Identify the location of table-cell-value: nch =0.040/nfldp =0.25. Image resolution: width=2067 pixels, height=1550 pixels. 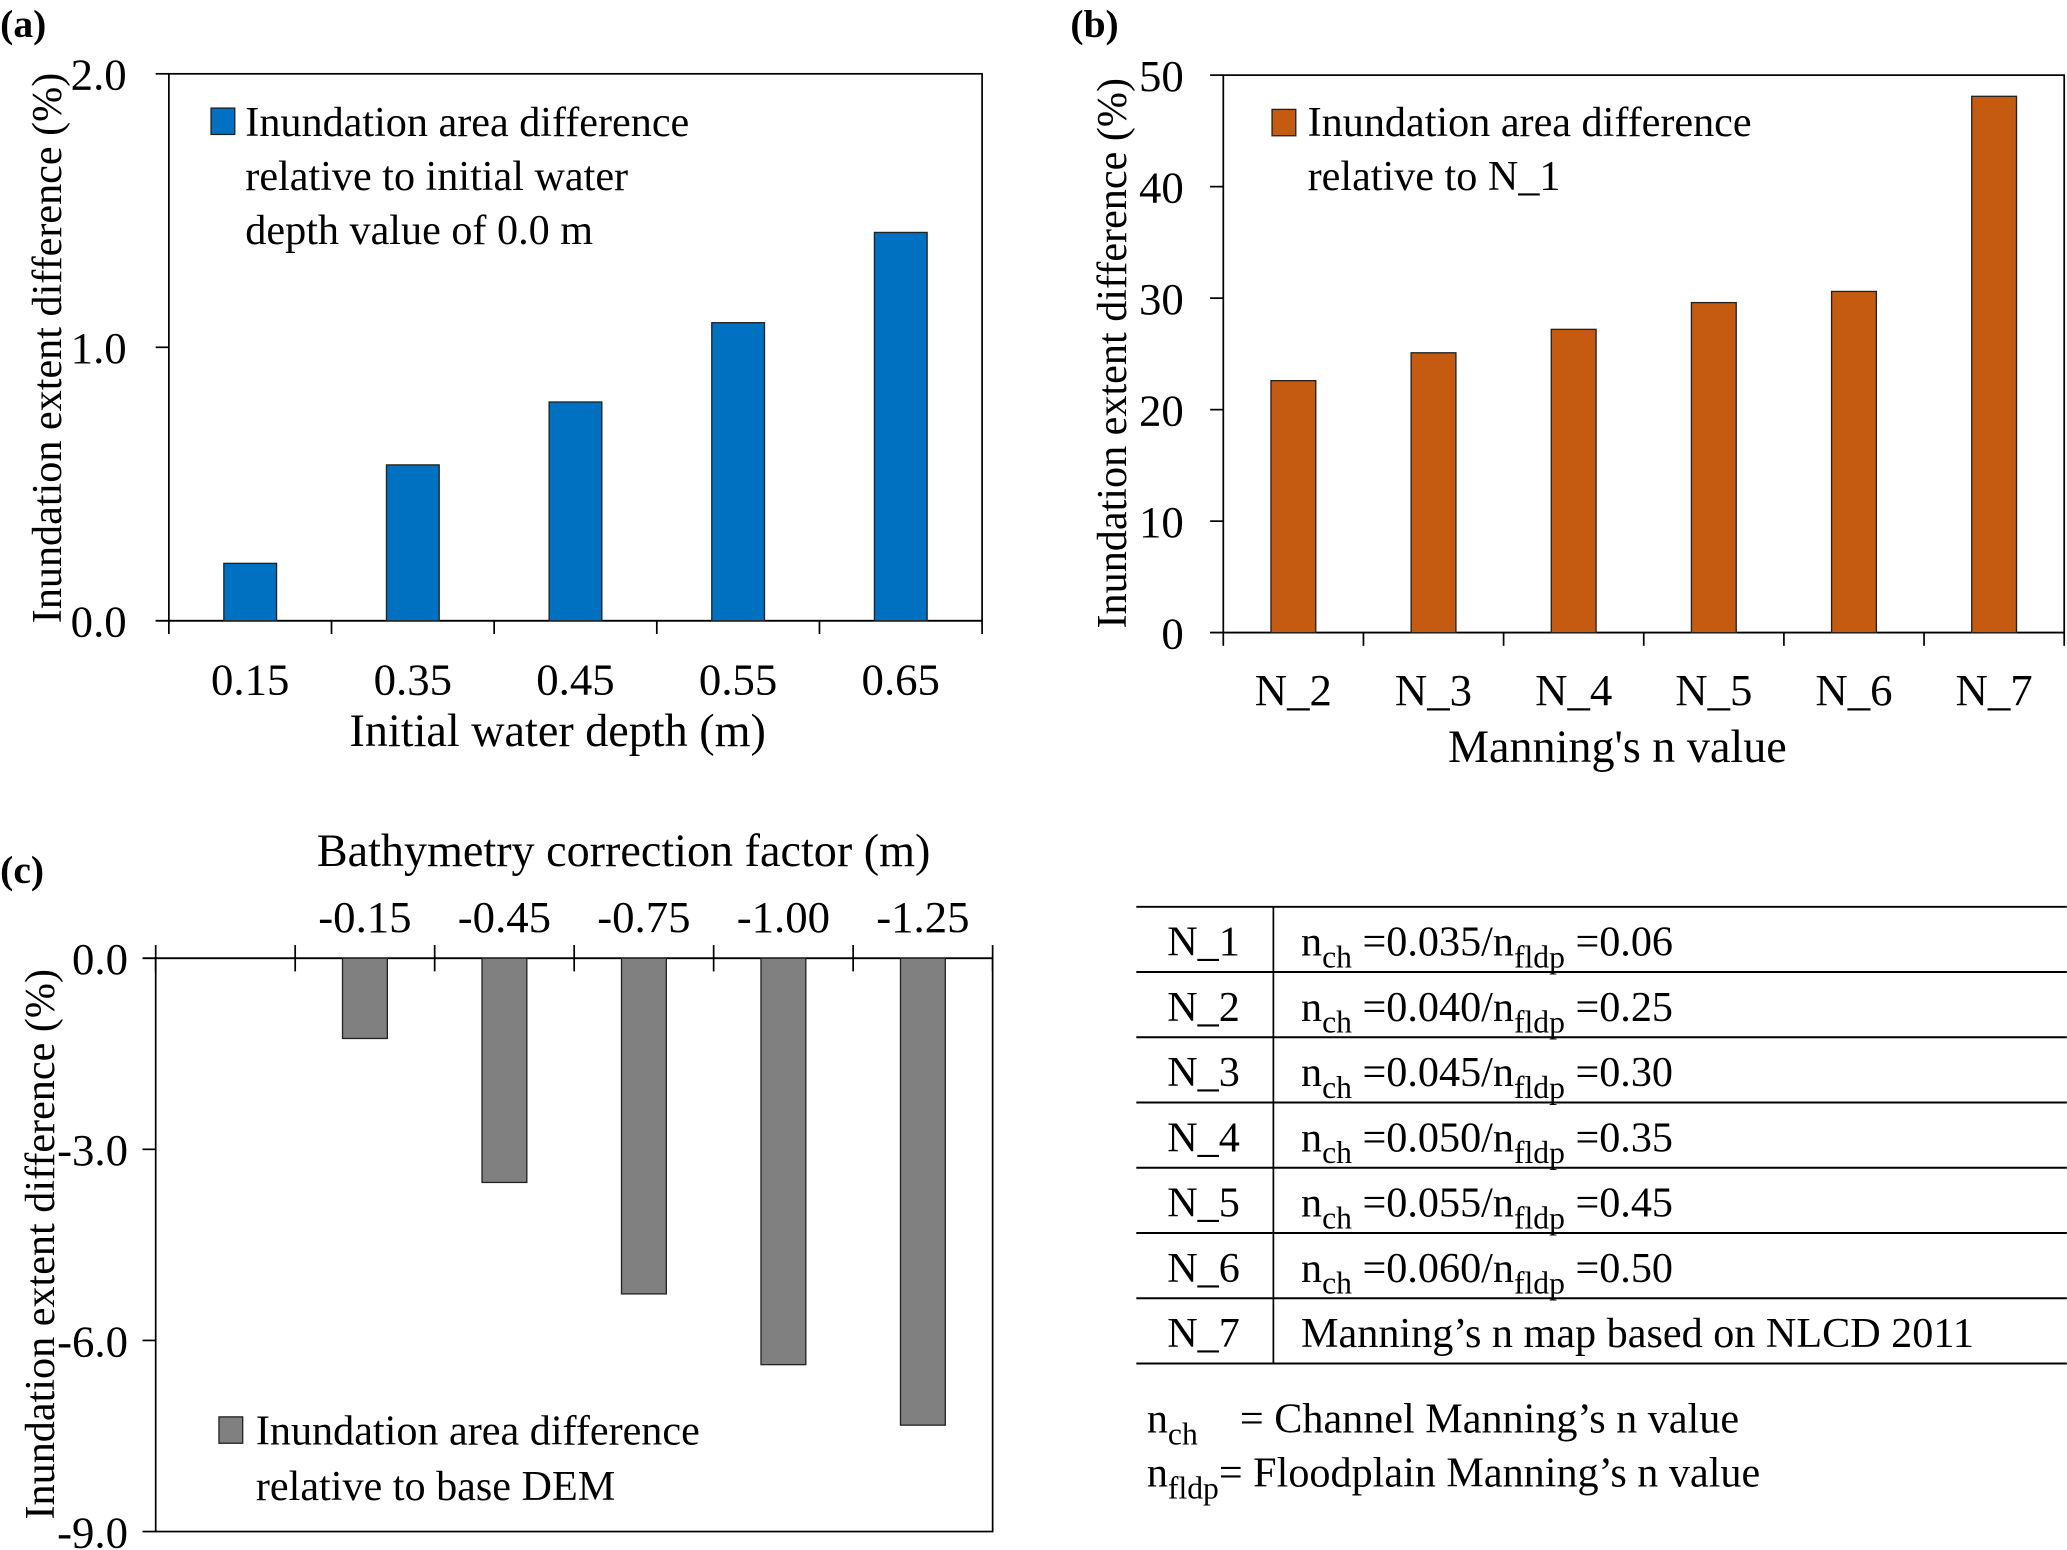
(1487, 1012).